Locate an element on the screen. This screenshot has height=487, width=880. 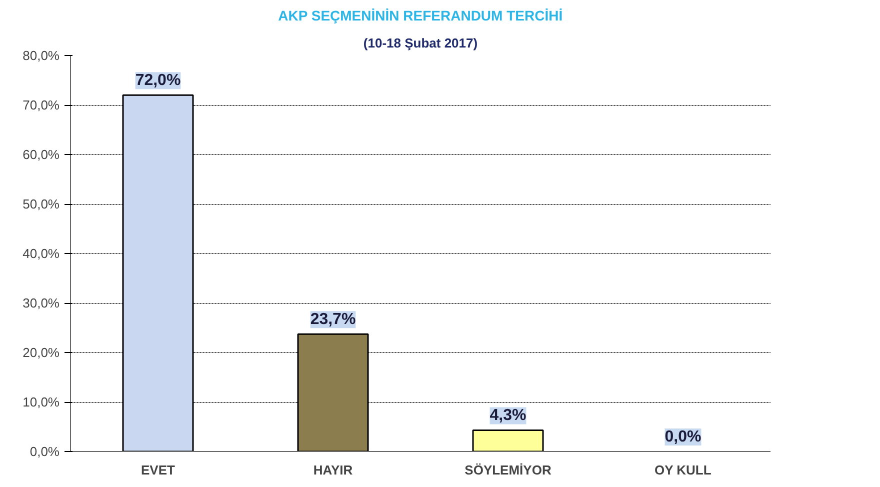
x-tick-label: EVET is located at coordinates (158, 470).